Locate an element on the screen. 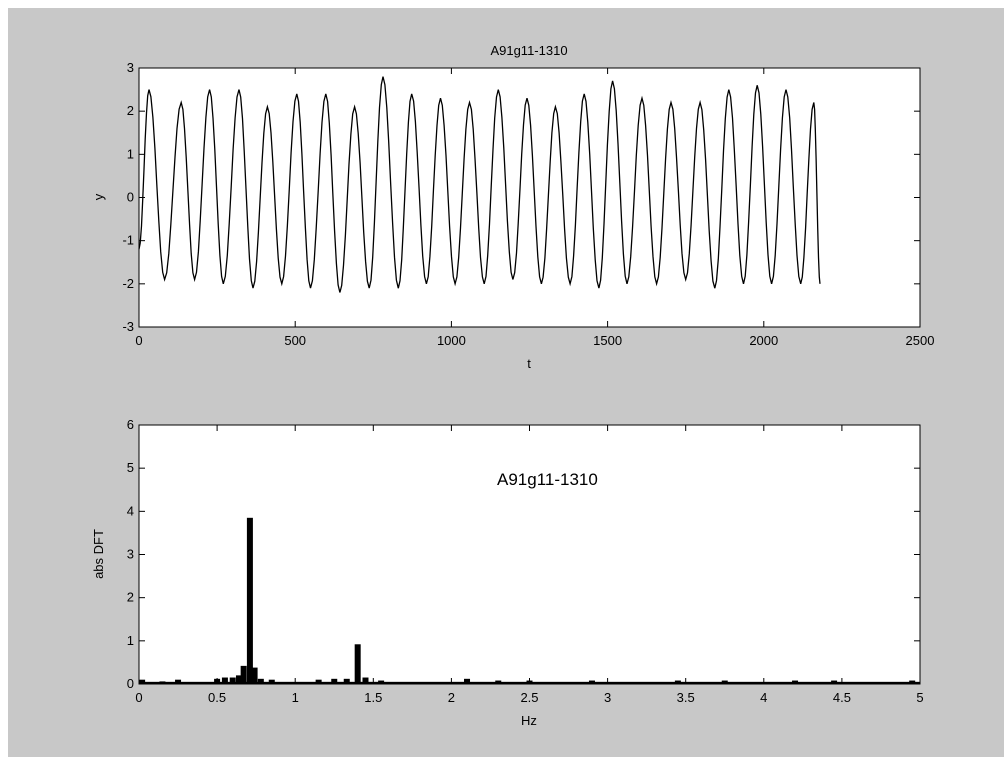  top-x-tick-label: 2000 is located at coordinates (763, 340).